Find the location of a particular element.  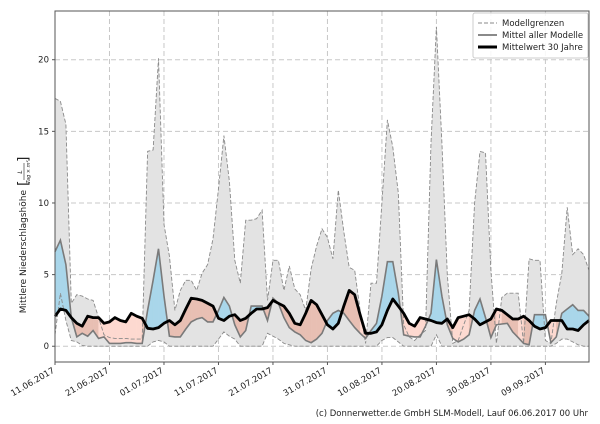

model-lower-bound-line is located at coordinates (321, 320).